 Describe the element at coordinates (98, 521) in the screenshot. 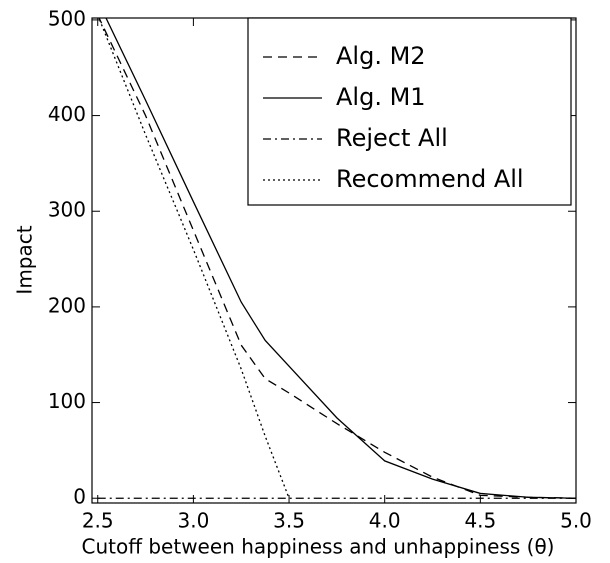

I see `x-tick-label: 2.5` at that location.